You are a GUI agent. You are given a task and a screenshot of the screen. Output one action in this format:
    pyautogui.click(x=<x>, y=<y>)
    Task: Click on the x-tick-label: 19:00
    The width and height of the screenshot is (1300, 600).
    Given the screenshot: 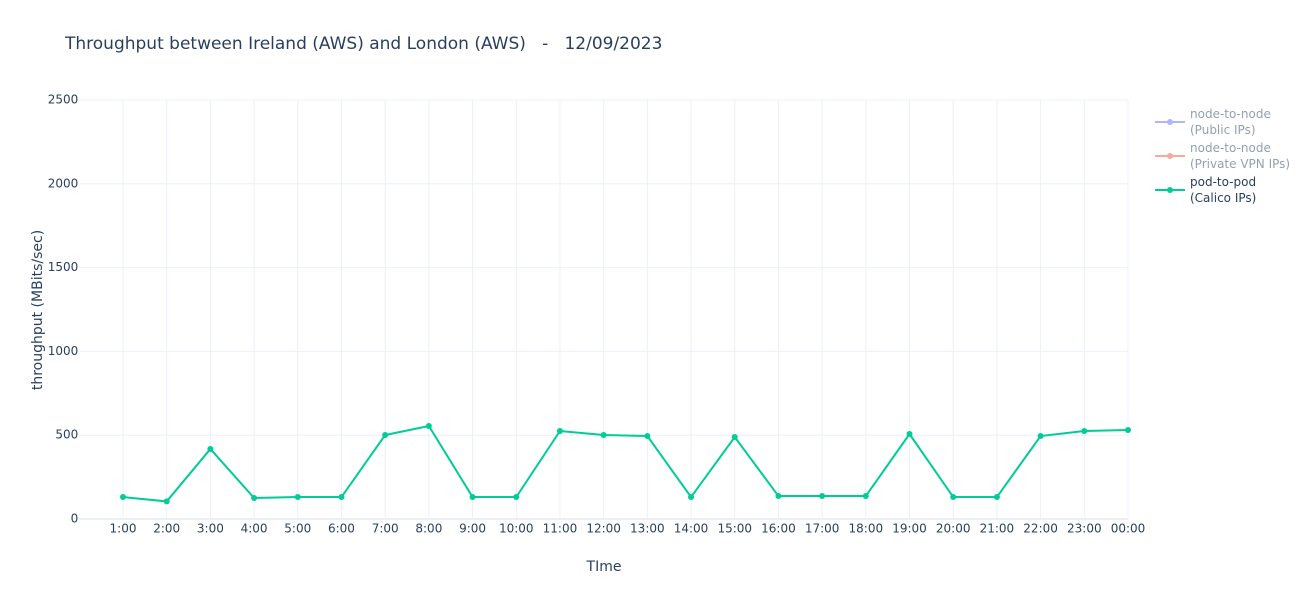 What is the action you would take?
    pyautogui.click(x=909, y=529)
    